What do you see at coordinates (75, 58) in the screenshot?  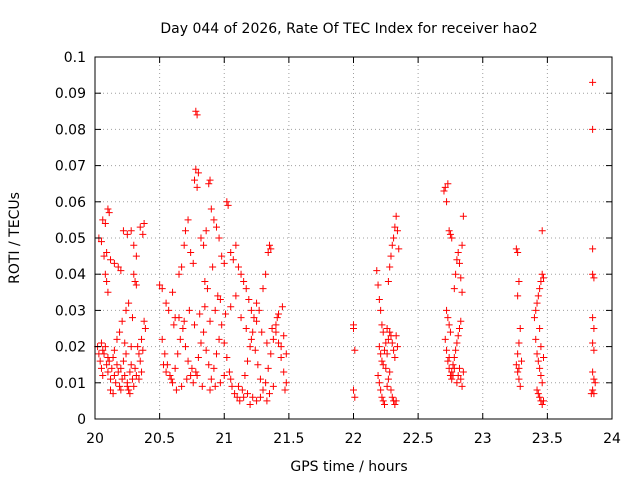 I see `y-tick-label: 0.1` at bounding box center [75, 58].